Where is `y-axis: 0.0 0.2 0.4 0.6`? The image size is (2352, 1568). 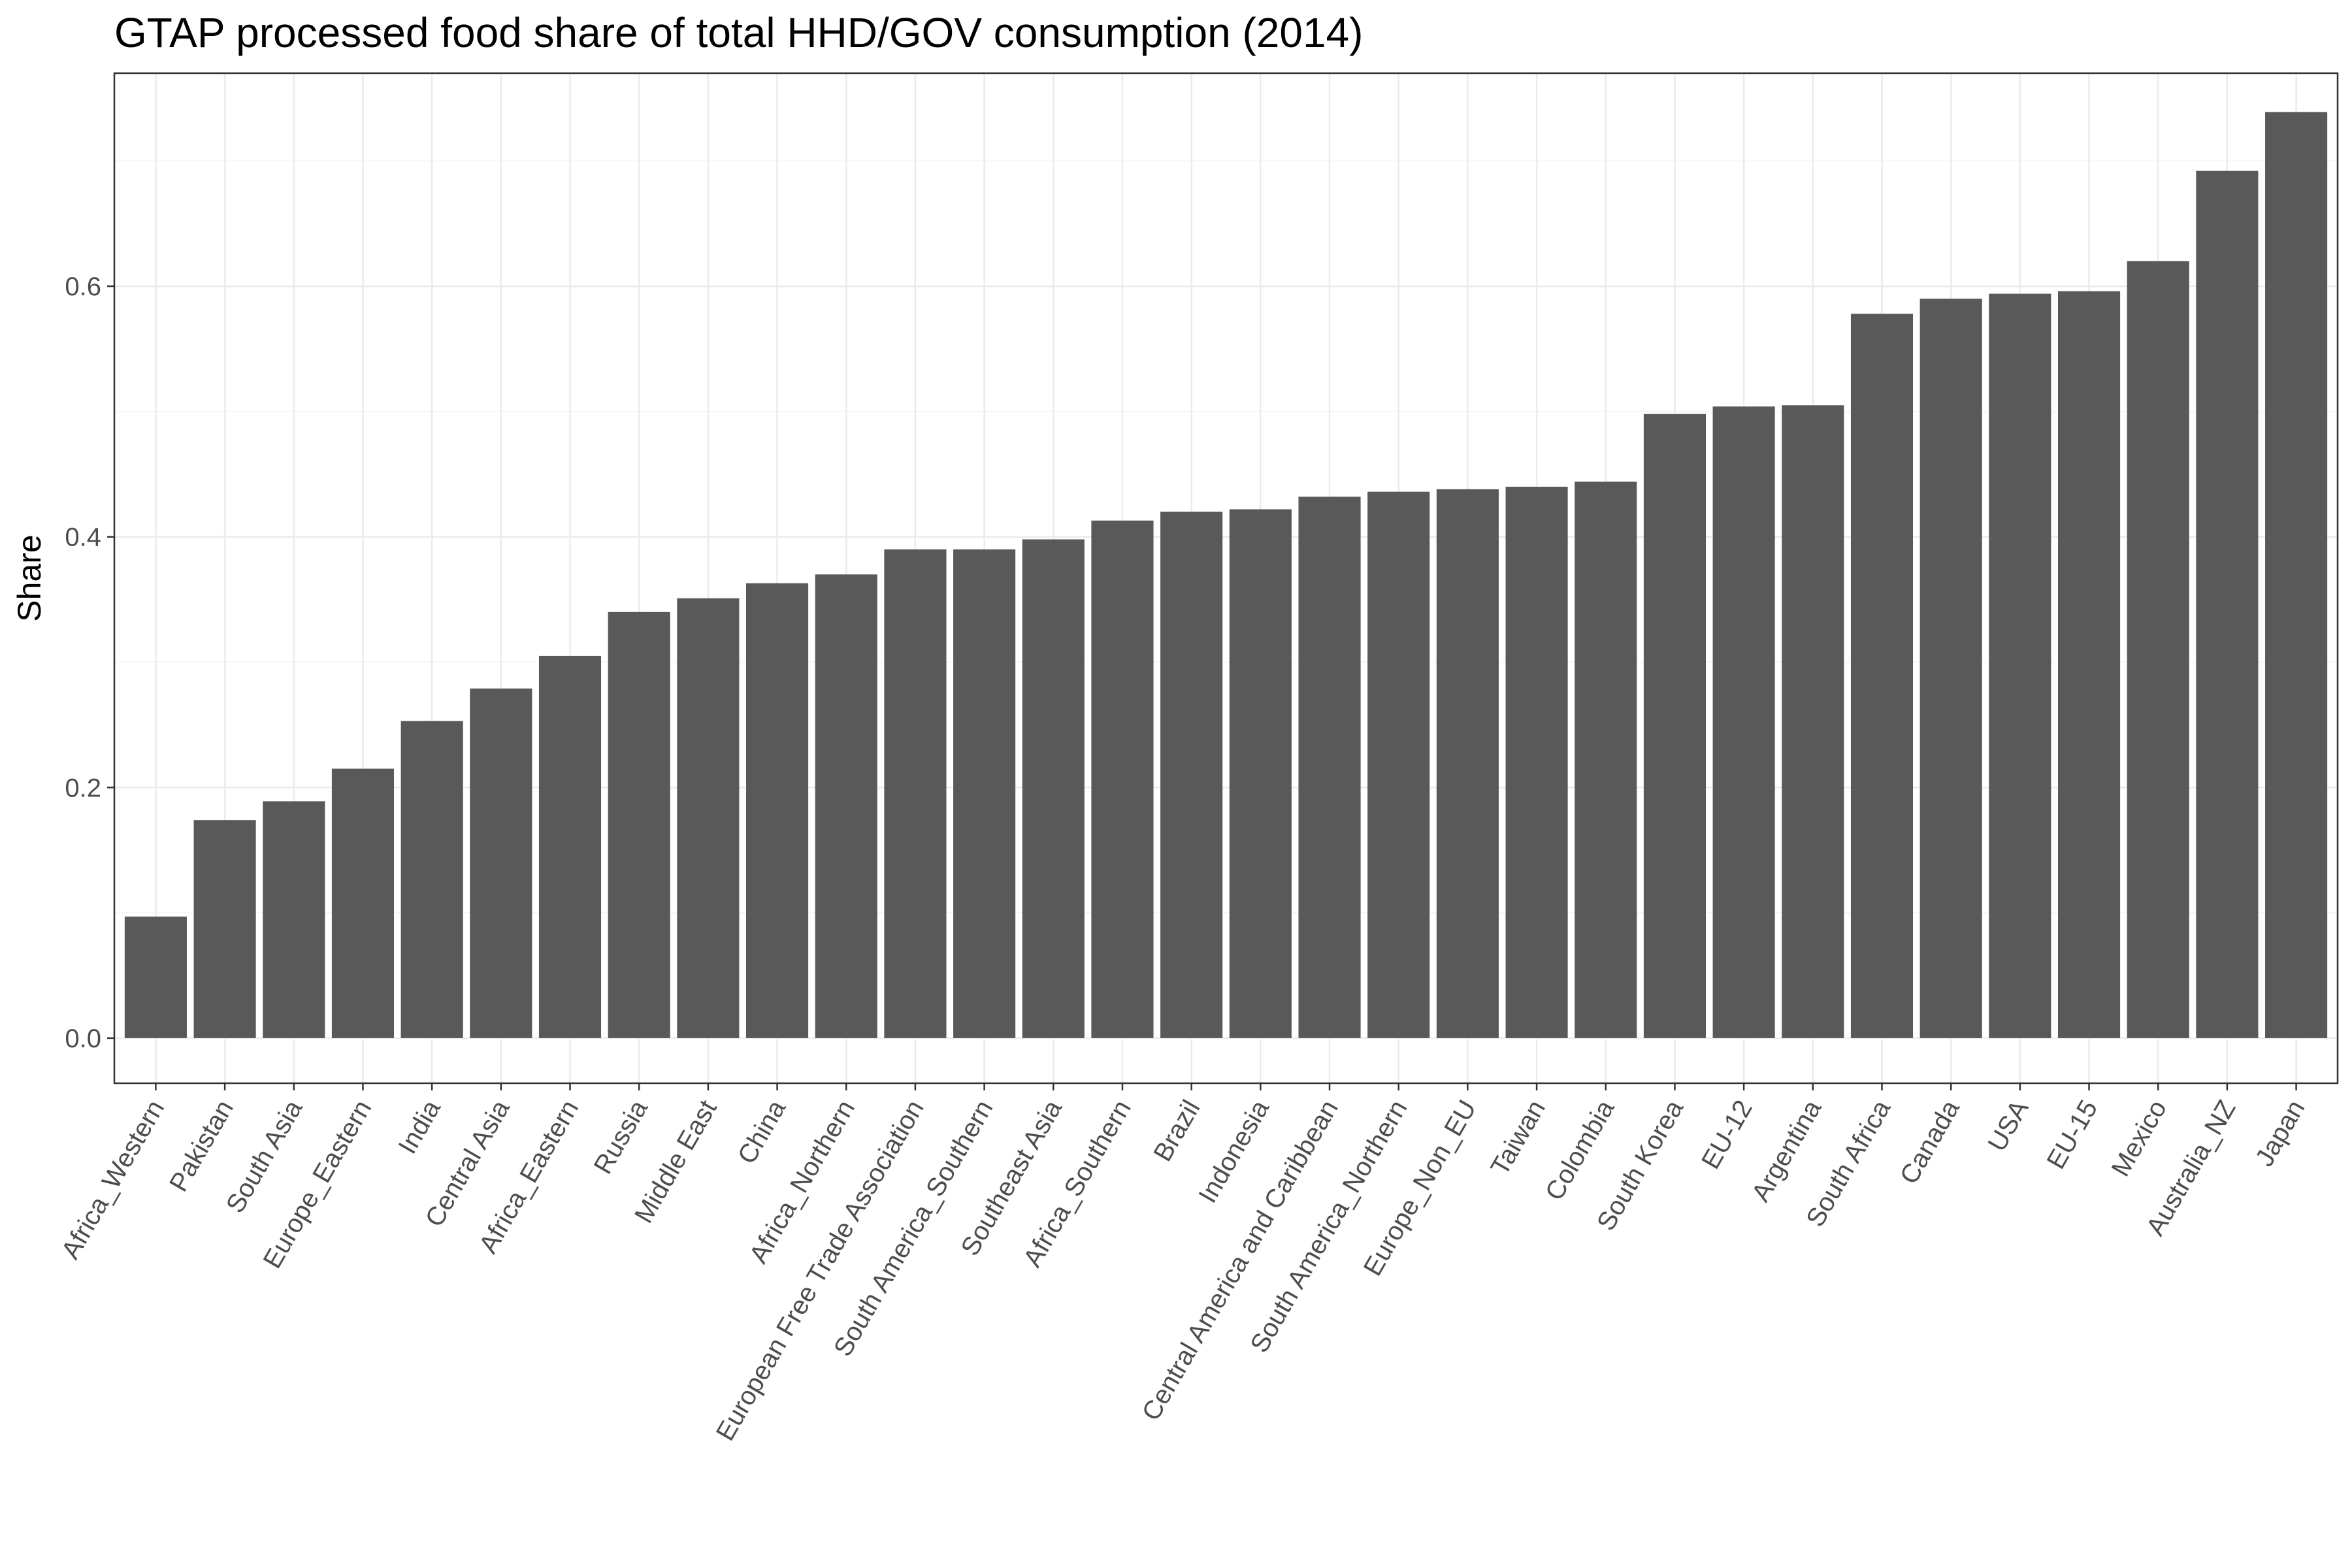 y-axis: 0.0 0.2 0.4 0.6 is located at coordinates (89, 662).